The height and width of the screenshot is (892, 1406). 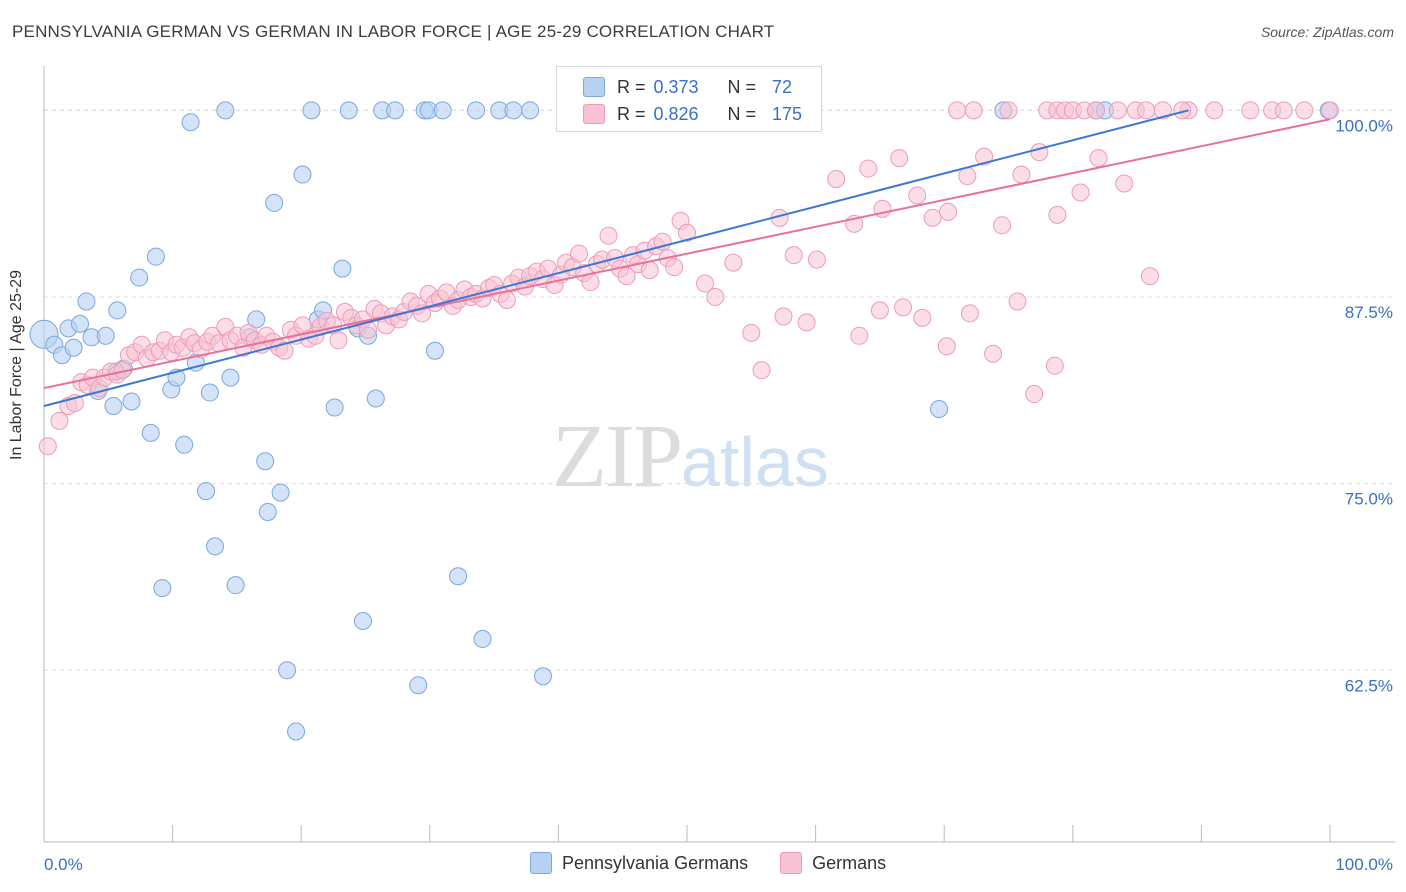 I want to click on watermark: ZIPatlas, so click(x=690, y=456).